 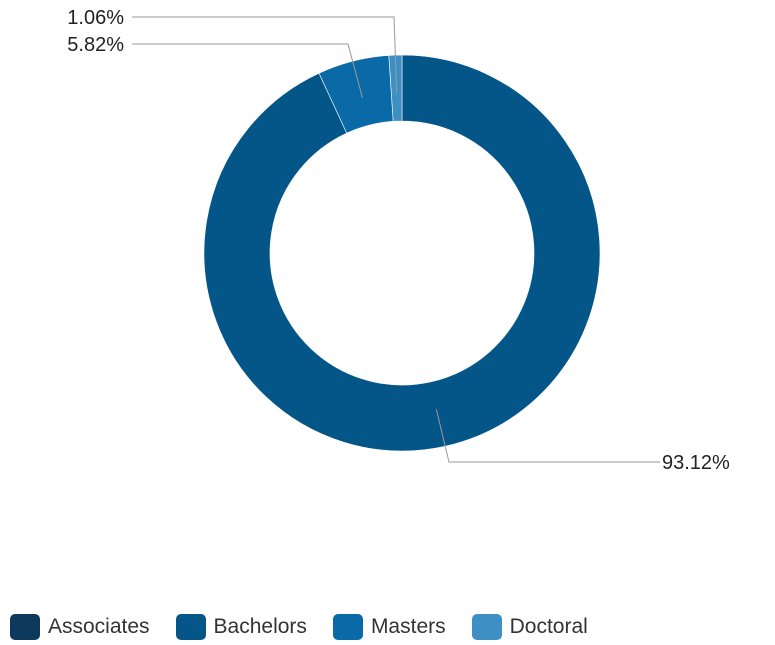 I want to click on legend-label-masters: Masters, so click(x=408, y=626).